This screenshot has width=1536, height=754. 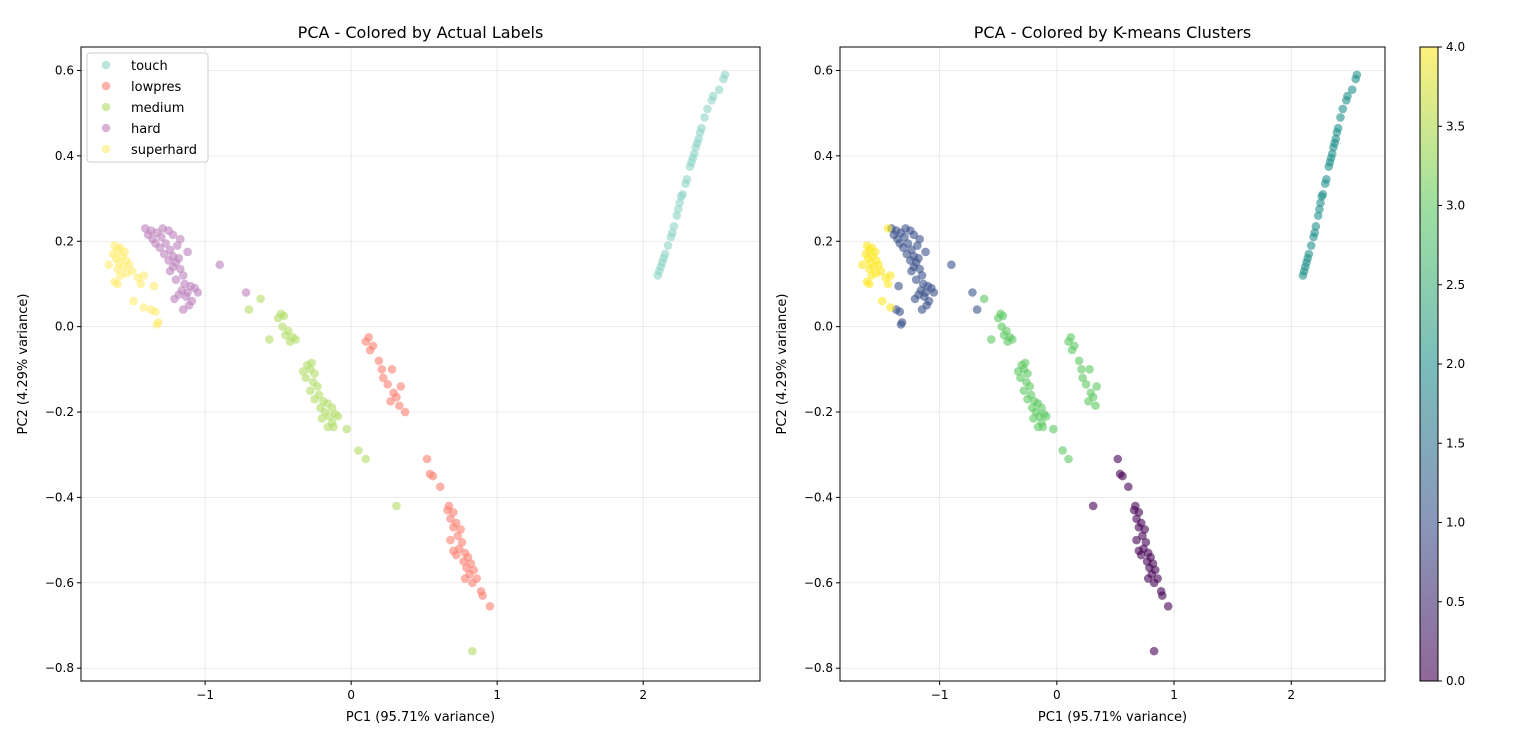 I want to click on legend-label: touch, so click(x=149, y=66).